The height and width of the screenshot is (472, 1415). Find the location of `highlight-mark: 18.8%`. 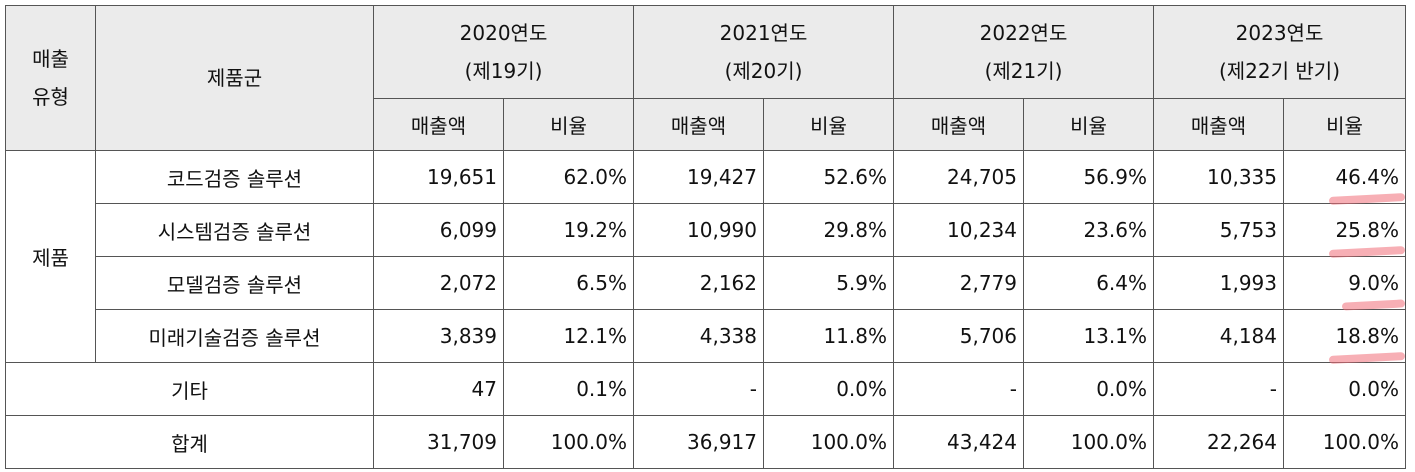

highlight-mark: 18.8% is located at coordinates (1367, 336).